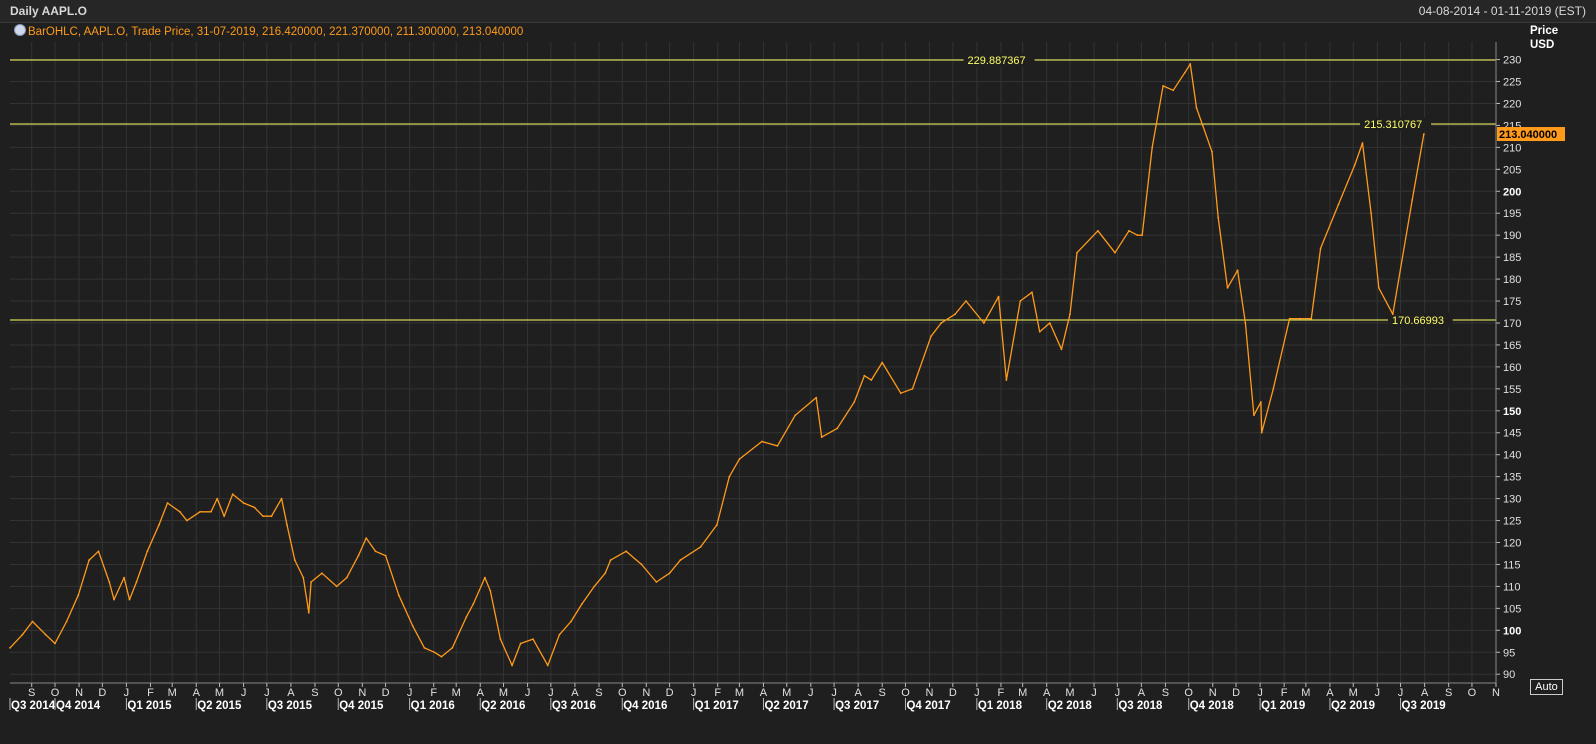  I want to click on x-quarter-label: Q1 2016, so click(433, 706).